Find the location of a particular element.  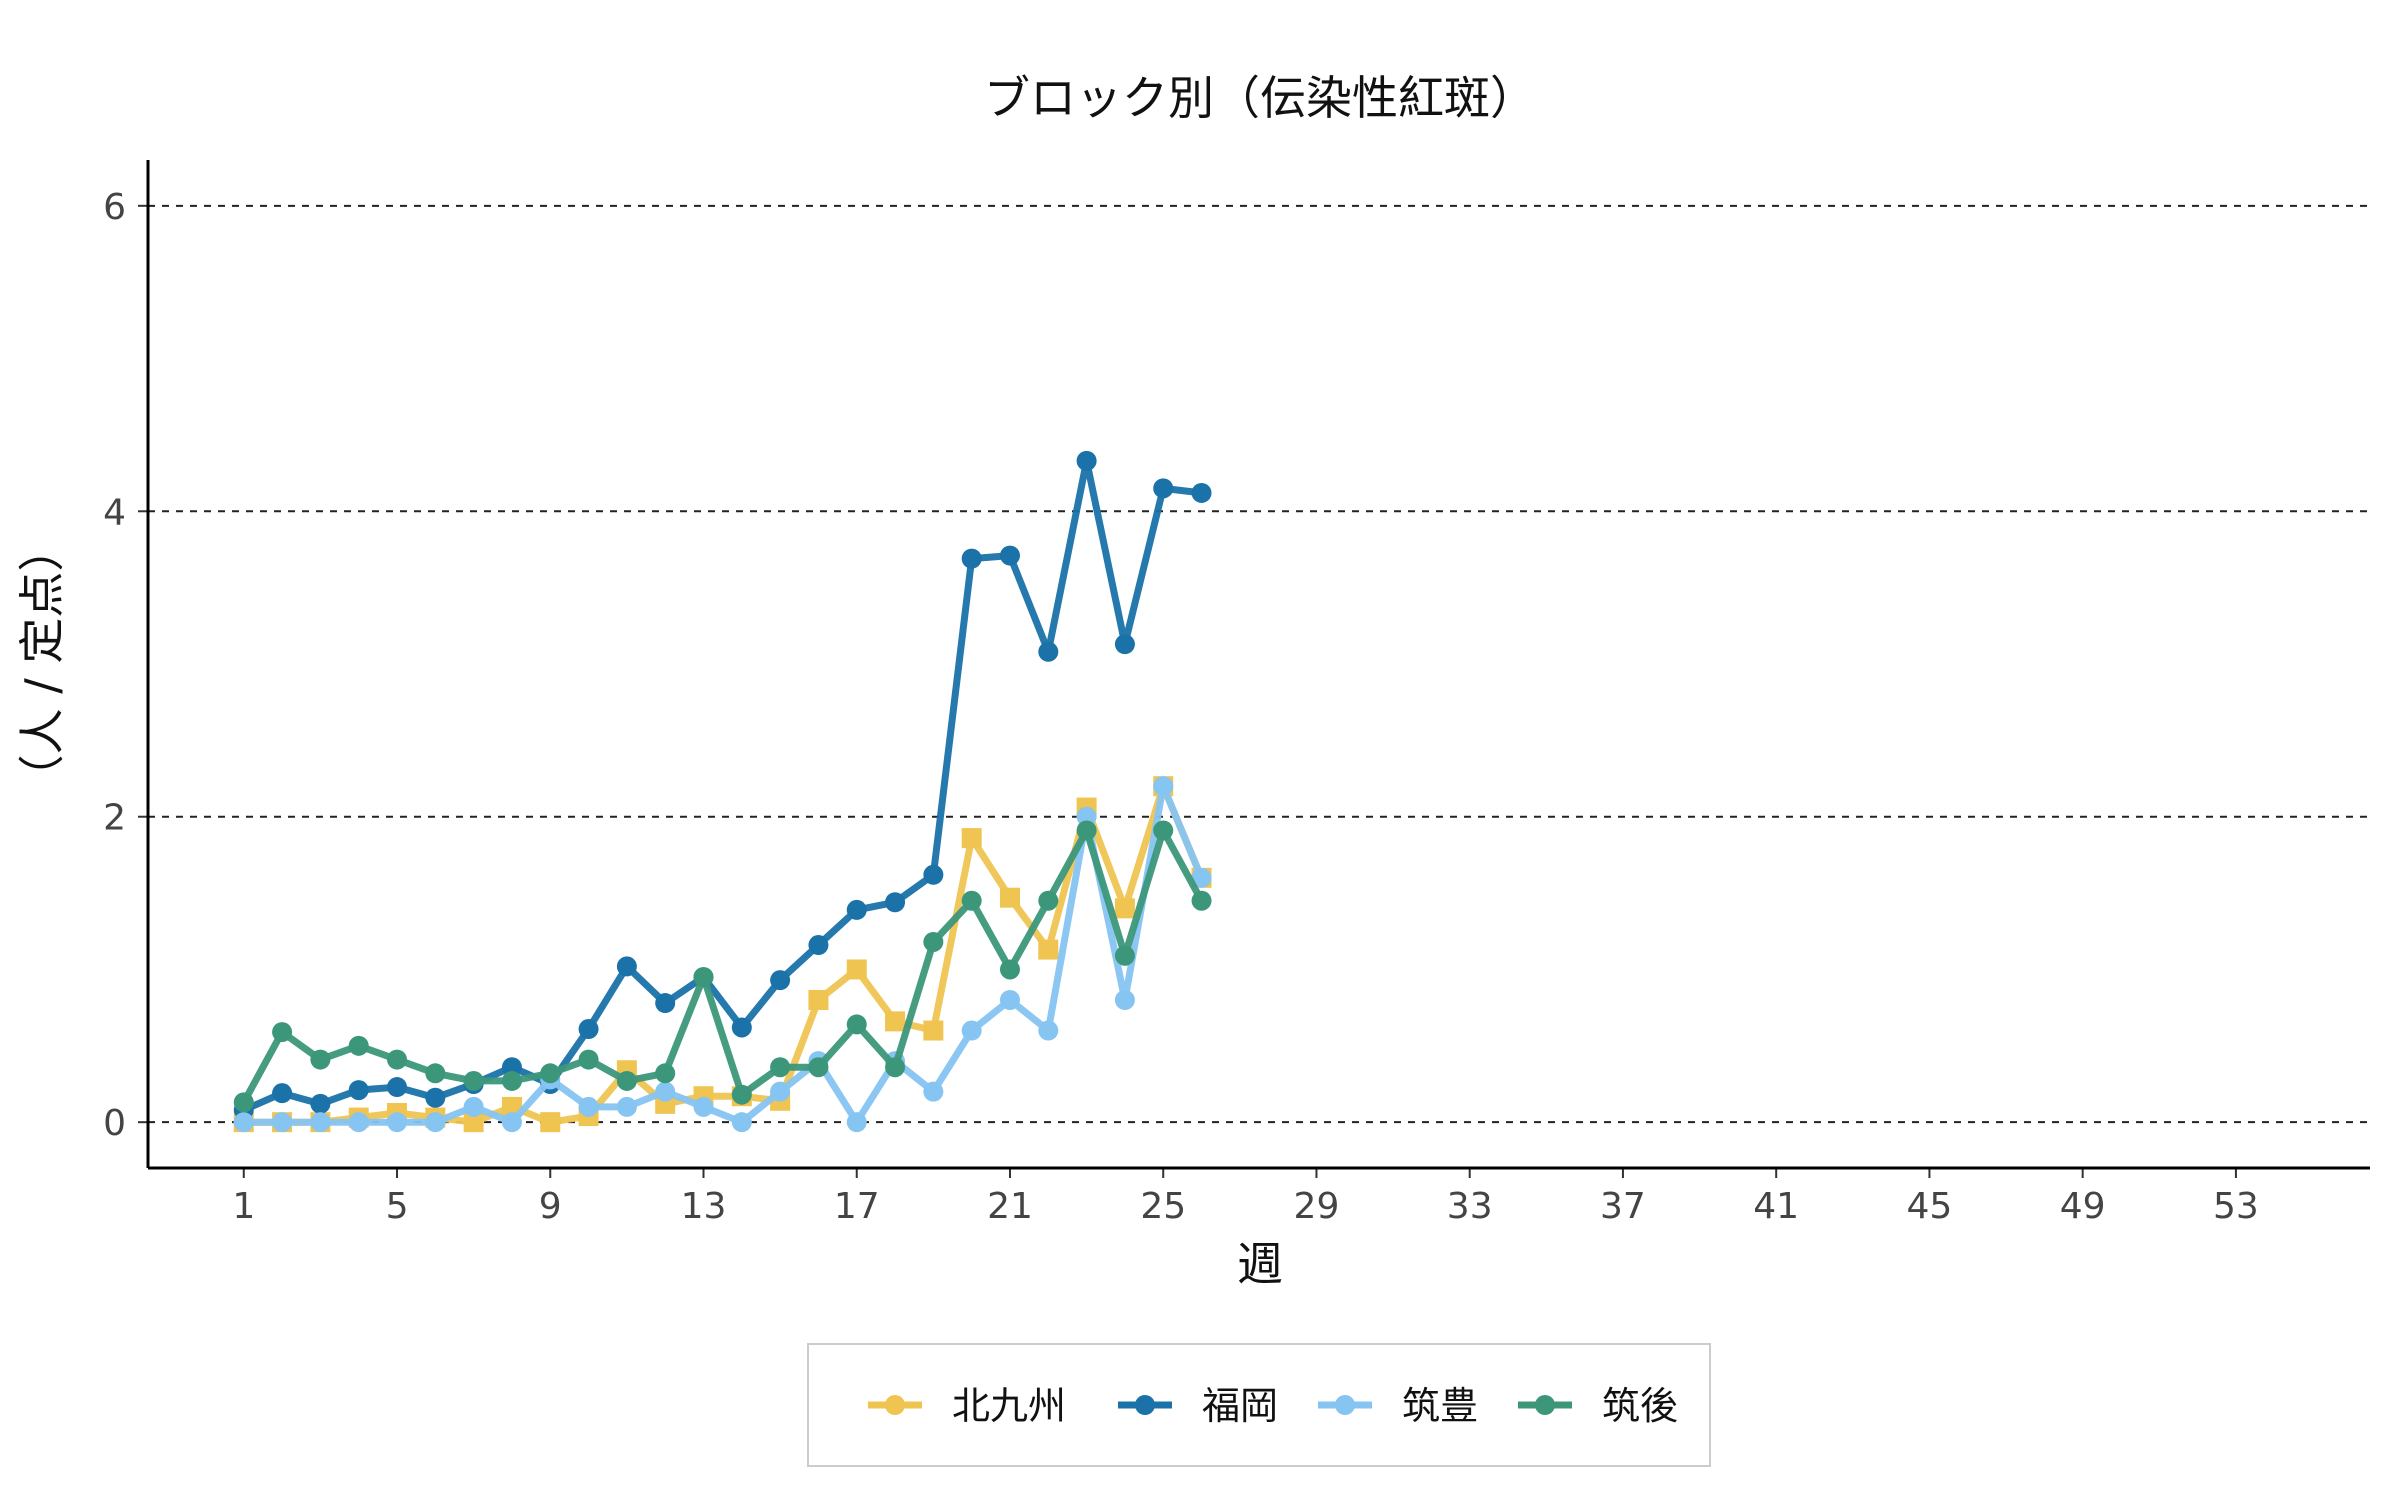

legend-item-3: 筑豊 is located at coordinates (1398, 1406).